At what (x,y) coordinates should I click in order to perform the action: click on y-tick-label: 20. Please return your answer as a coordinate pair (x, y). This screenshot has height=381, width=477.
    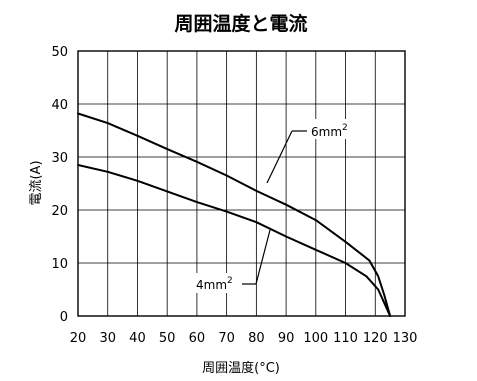
    Looking at the image, I should click on (59, 211).